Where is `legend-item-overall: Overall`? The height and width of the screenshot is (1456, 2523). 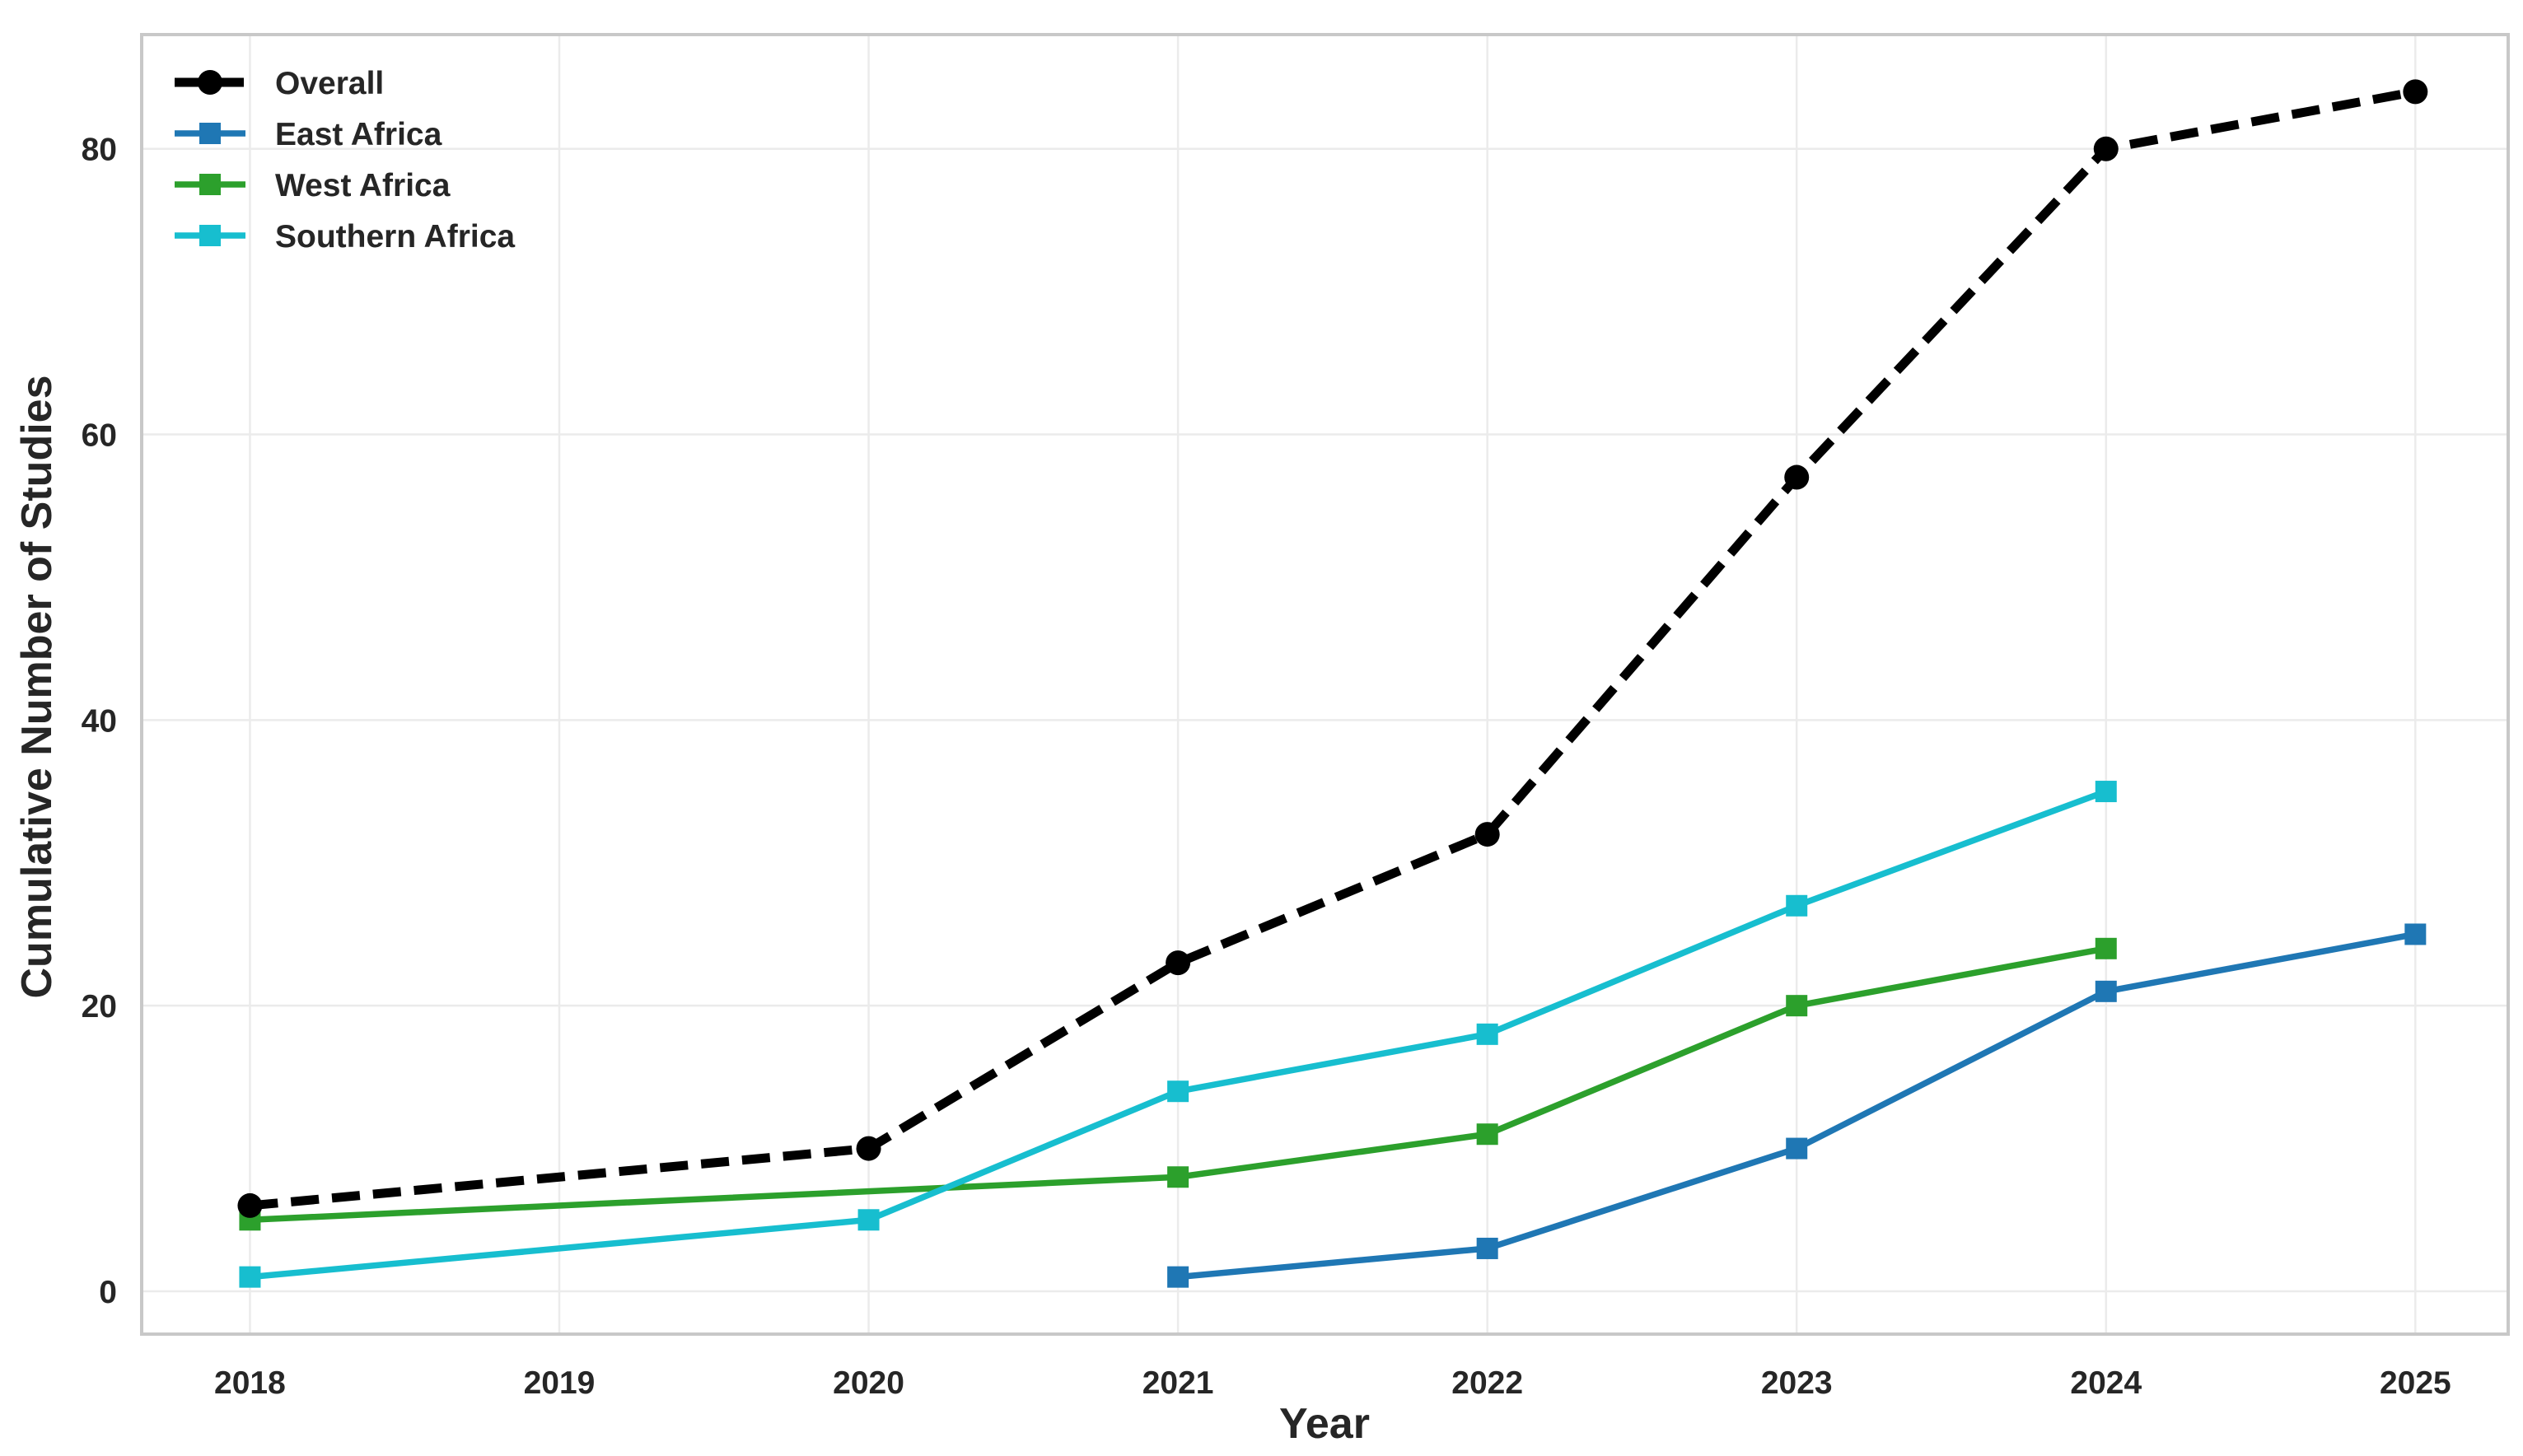
legend-item-overall: Overall is located at coordinates (279, 83).